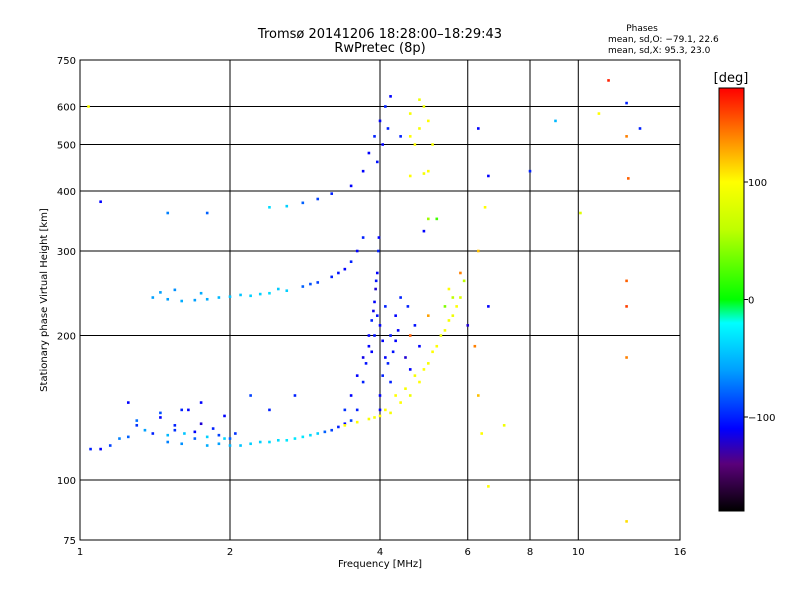 The width and height of the screenshot is (800, 600). What do you see at coordinates (69, 541) in the screenshot?
I see `y-tick-label: 75` at bounding box center [69, 541].